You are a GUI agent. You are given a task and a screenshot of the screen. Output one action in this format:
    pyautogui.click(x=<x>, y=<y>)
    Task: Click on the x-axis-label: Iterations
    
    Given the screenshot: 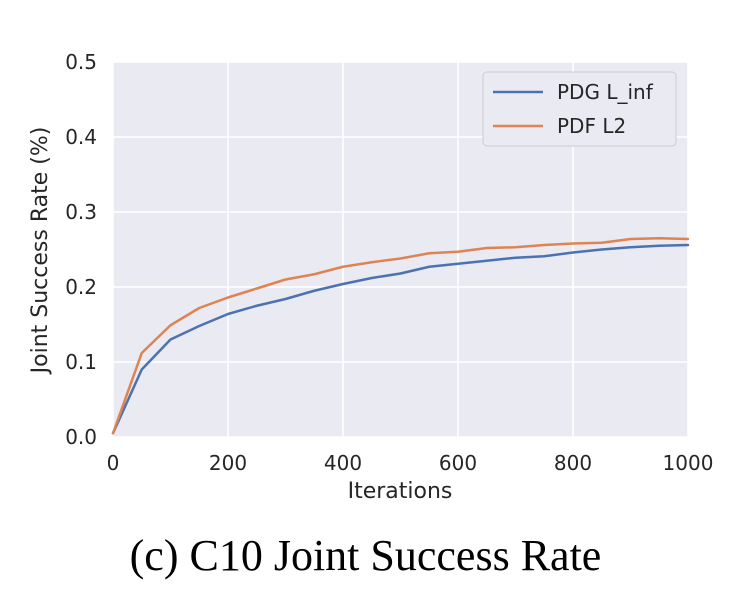 What is the action you would take?
    pyautogui.click(x=400, y=491)
    